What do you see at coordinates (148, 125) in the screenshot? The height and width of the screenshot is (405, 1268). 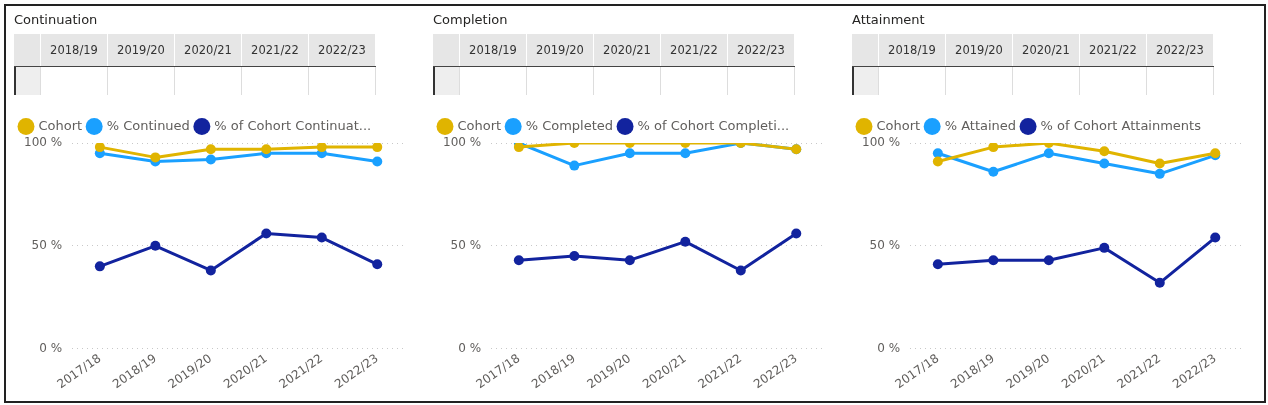 I see `legend-label: % Continued` at bounding box center [148, 125].